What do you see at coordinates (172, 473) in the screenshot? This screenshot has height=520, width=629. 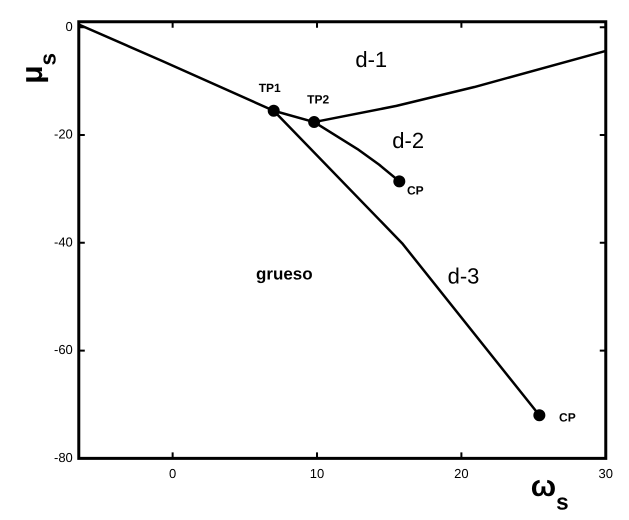 I see `x-tick-label: 0` at bounding box center [172, 473].